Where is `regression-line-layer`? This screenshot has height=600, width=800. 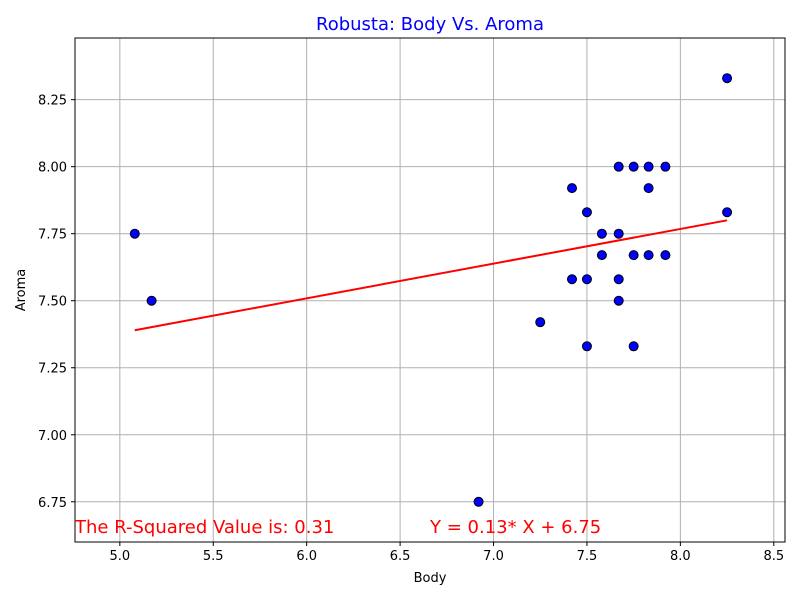
regression-line-layer is located at coordinates (431, 275).